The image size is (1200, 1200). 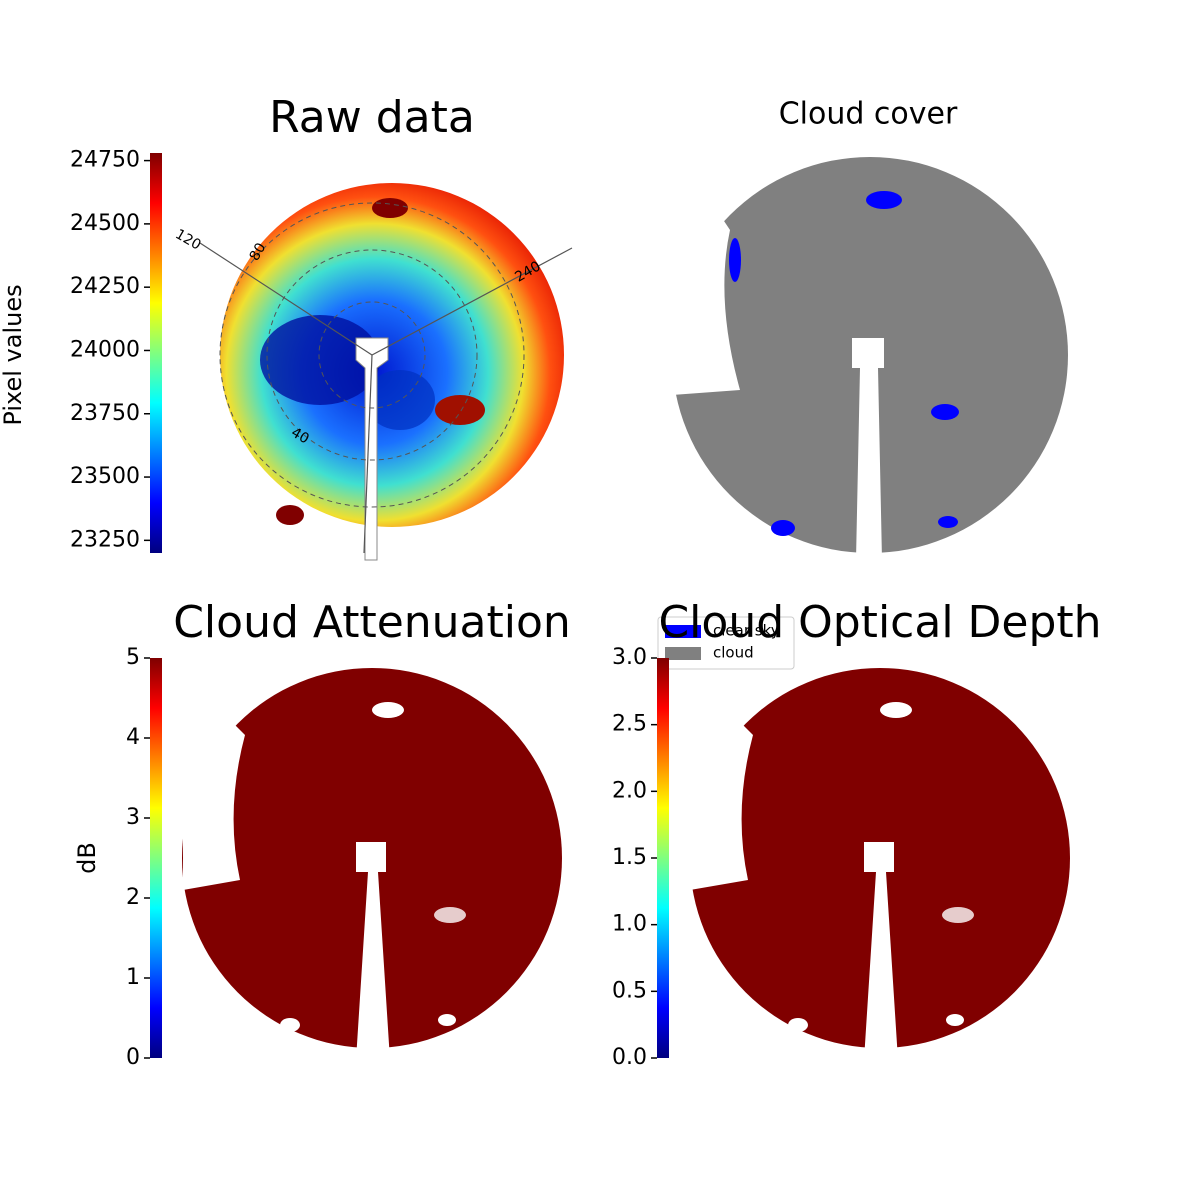 What do you see at coordinates (376, 360) in the screenshot?
I see `raw-image` at bounding box center [376, 360].